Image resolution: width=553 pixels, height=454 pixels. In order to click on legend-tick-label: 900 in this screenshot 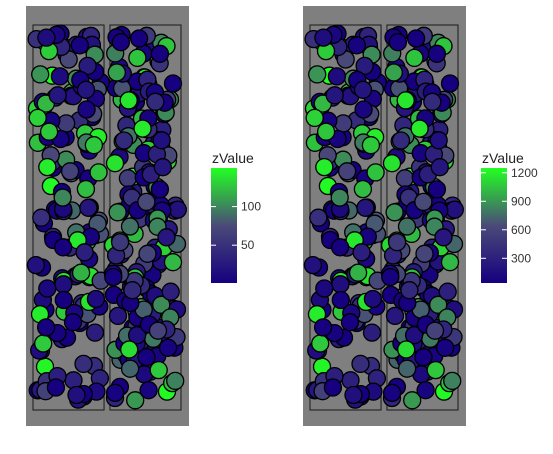, I will do `click(521, 201)`.